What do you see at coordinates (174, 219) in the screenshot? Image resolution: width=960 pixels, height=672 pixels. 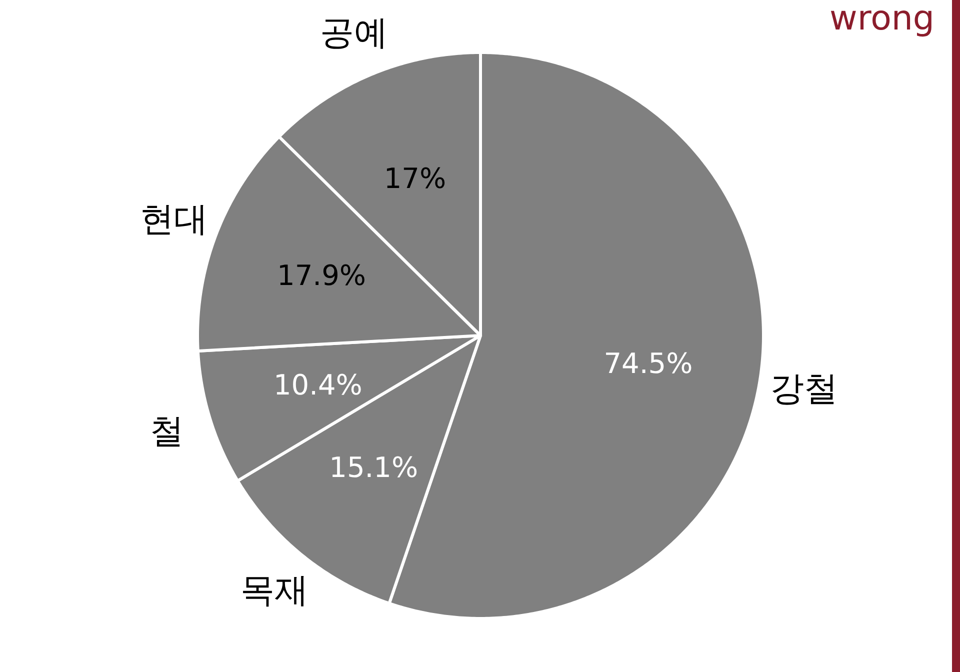 I see `slice-label: 현대` at bounding box center [174, 219].